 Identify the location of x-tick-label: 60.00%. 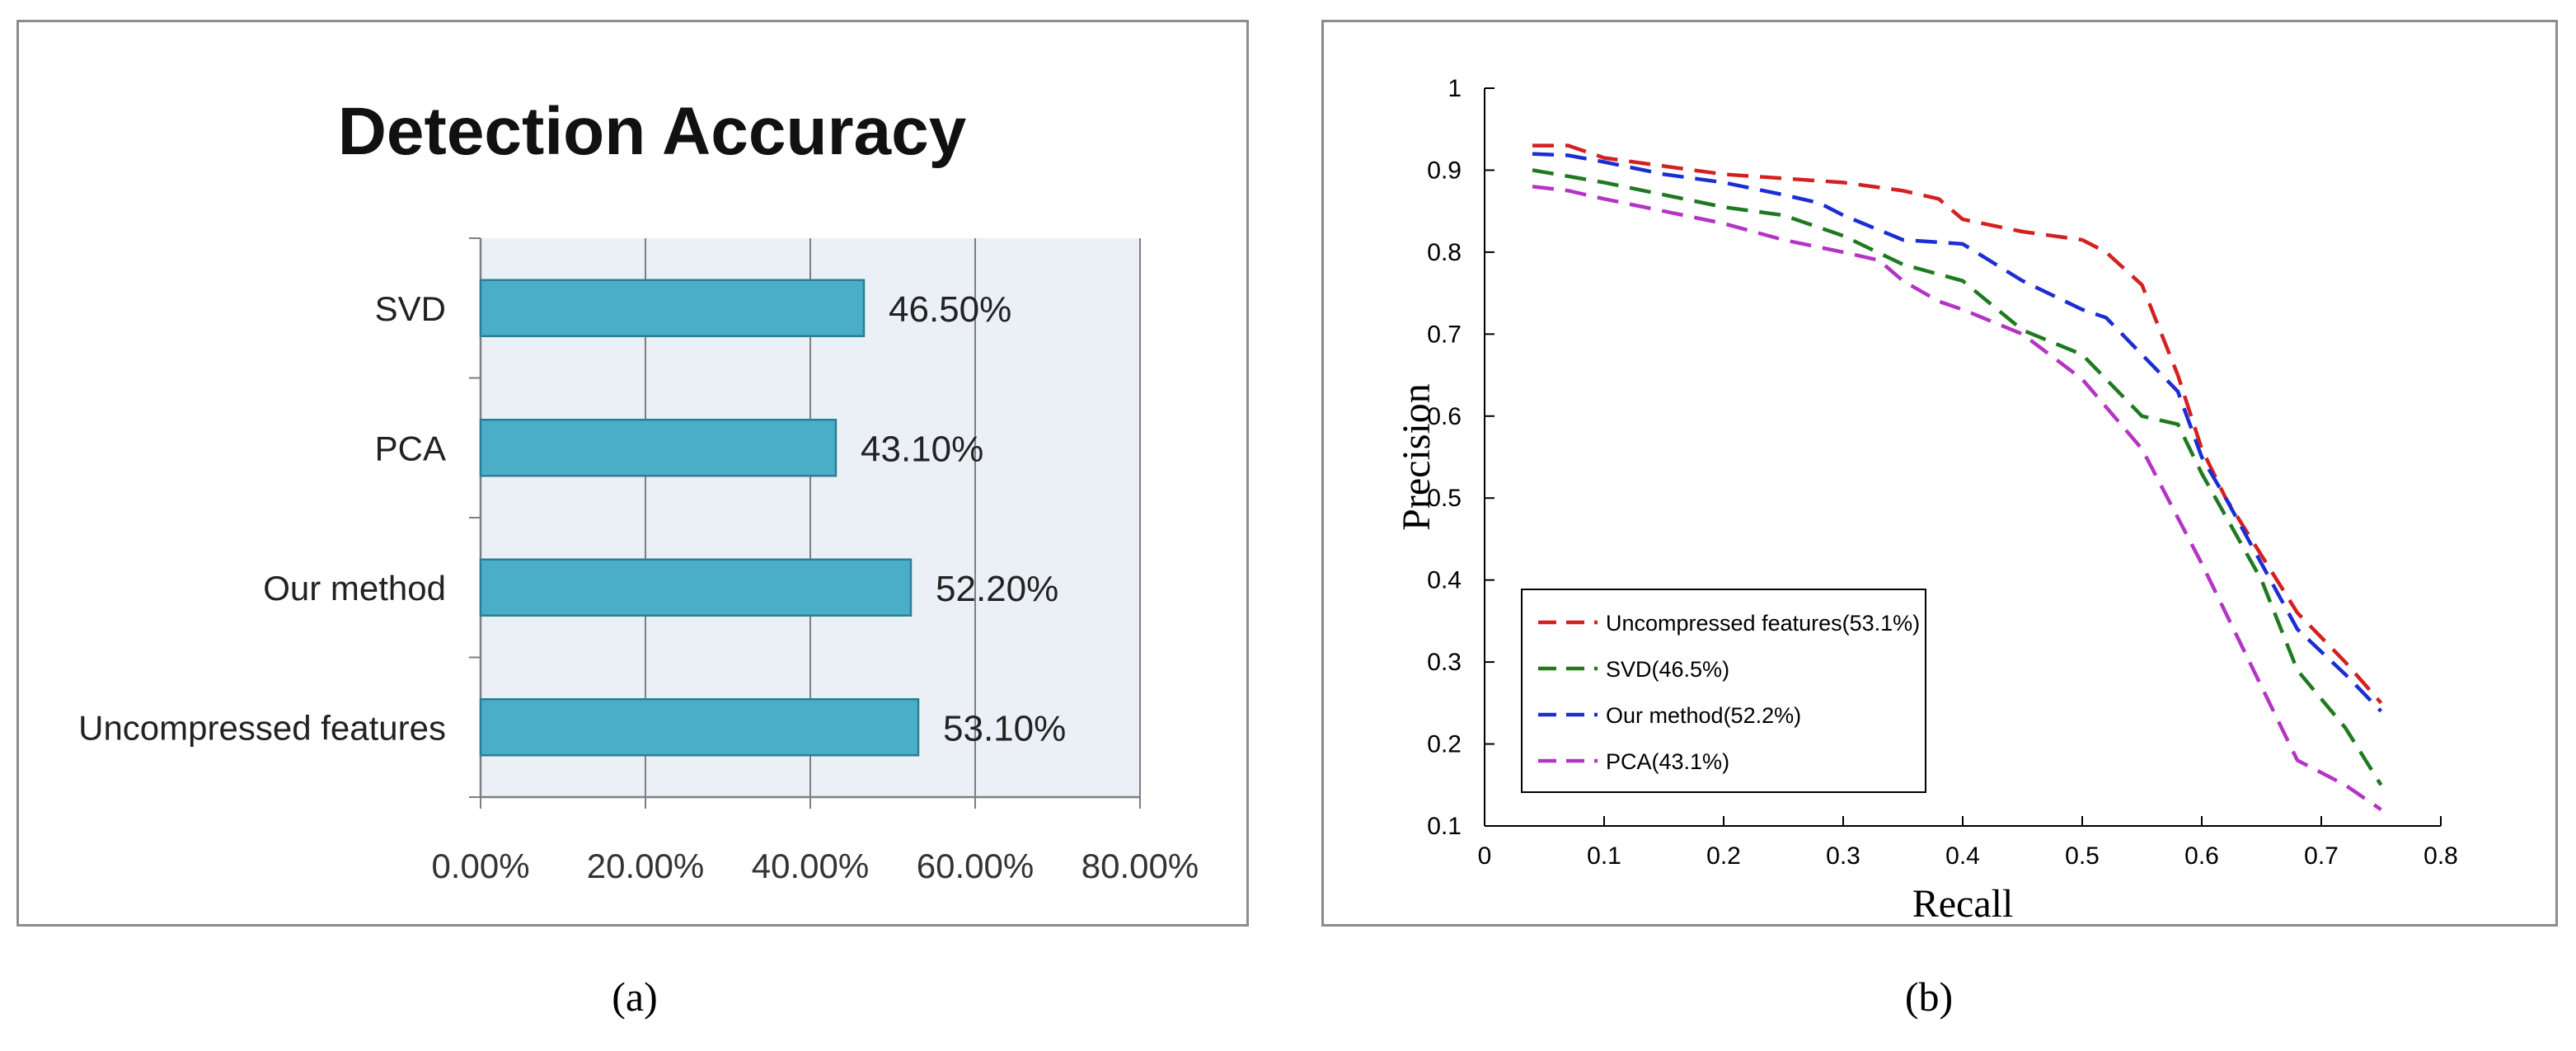
(976, 866).